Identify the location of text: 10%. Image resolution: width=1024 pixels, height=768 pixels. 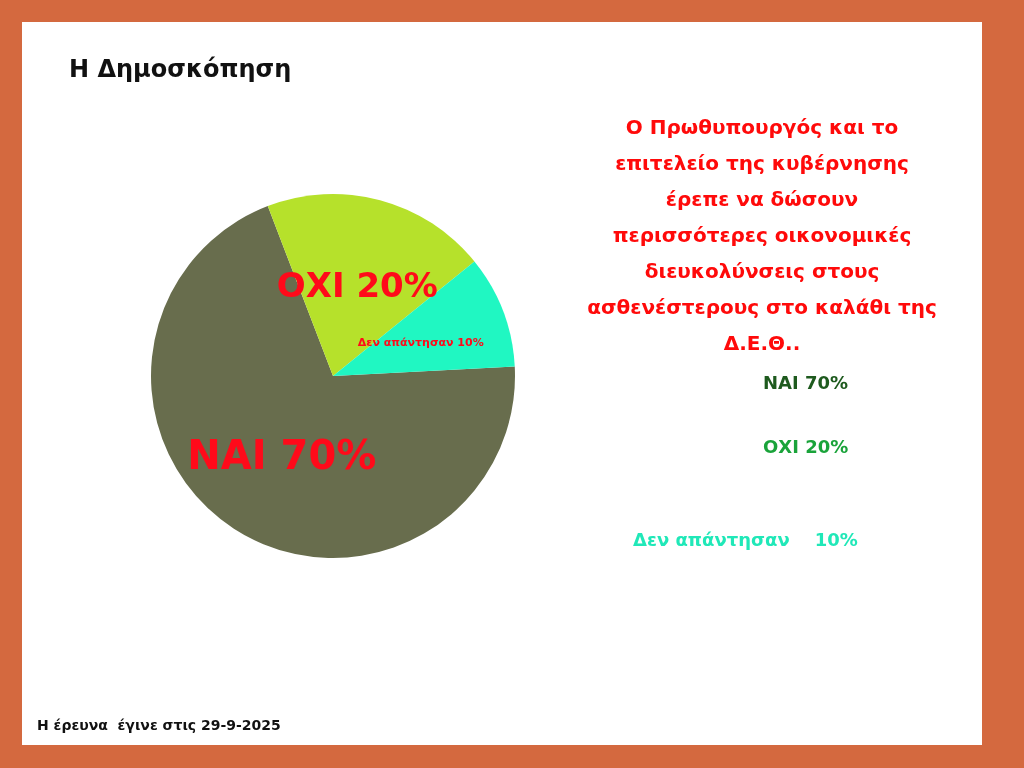
(836, 539).